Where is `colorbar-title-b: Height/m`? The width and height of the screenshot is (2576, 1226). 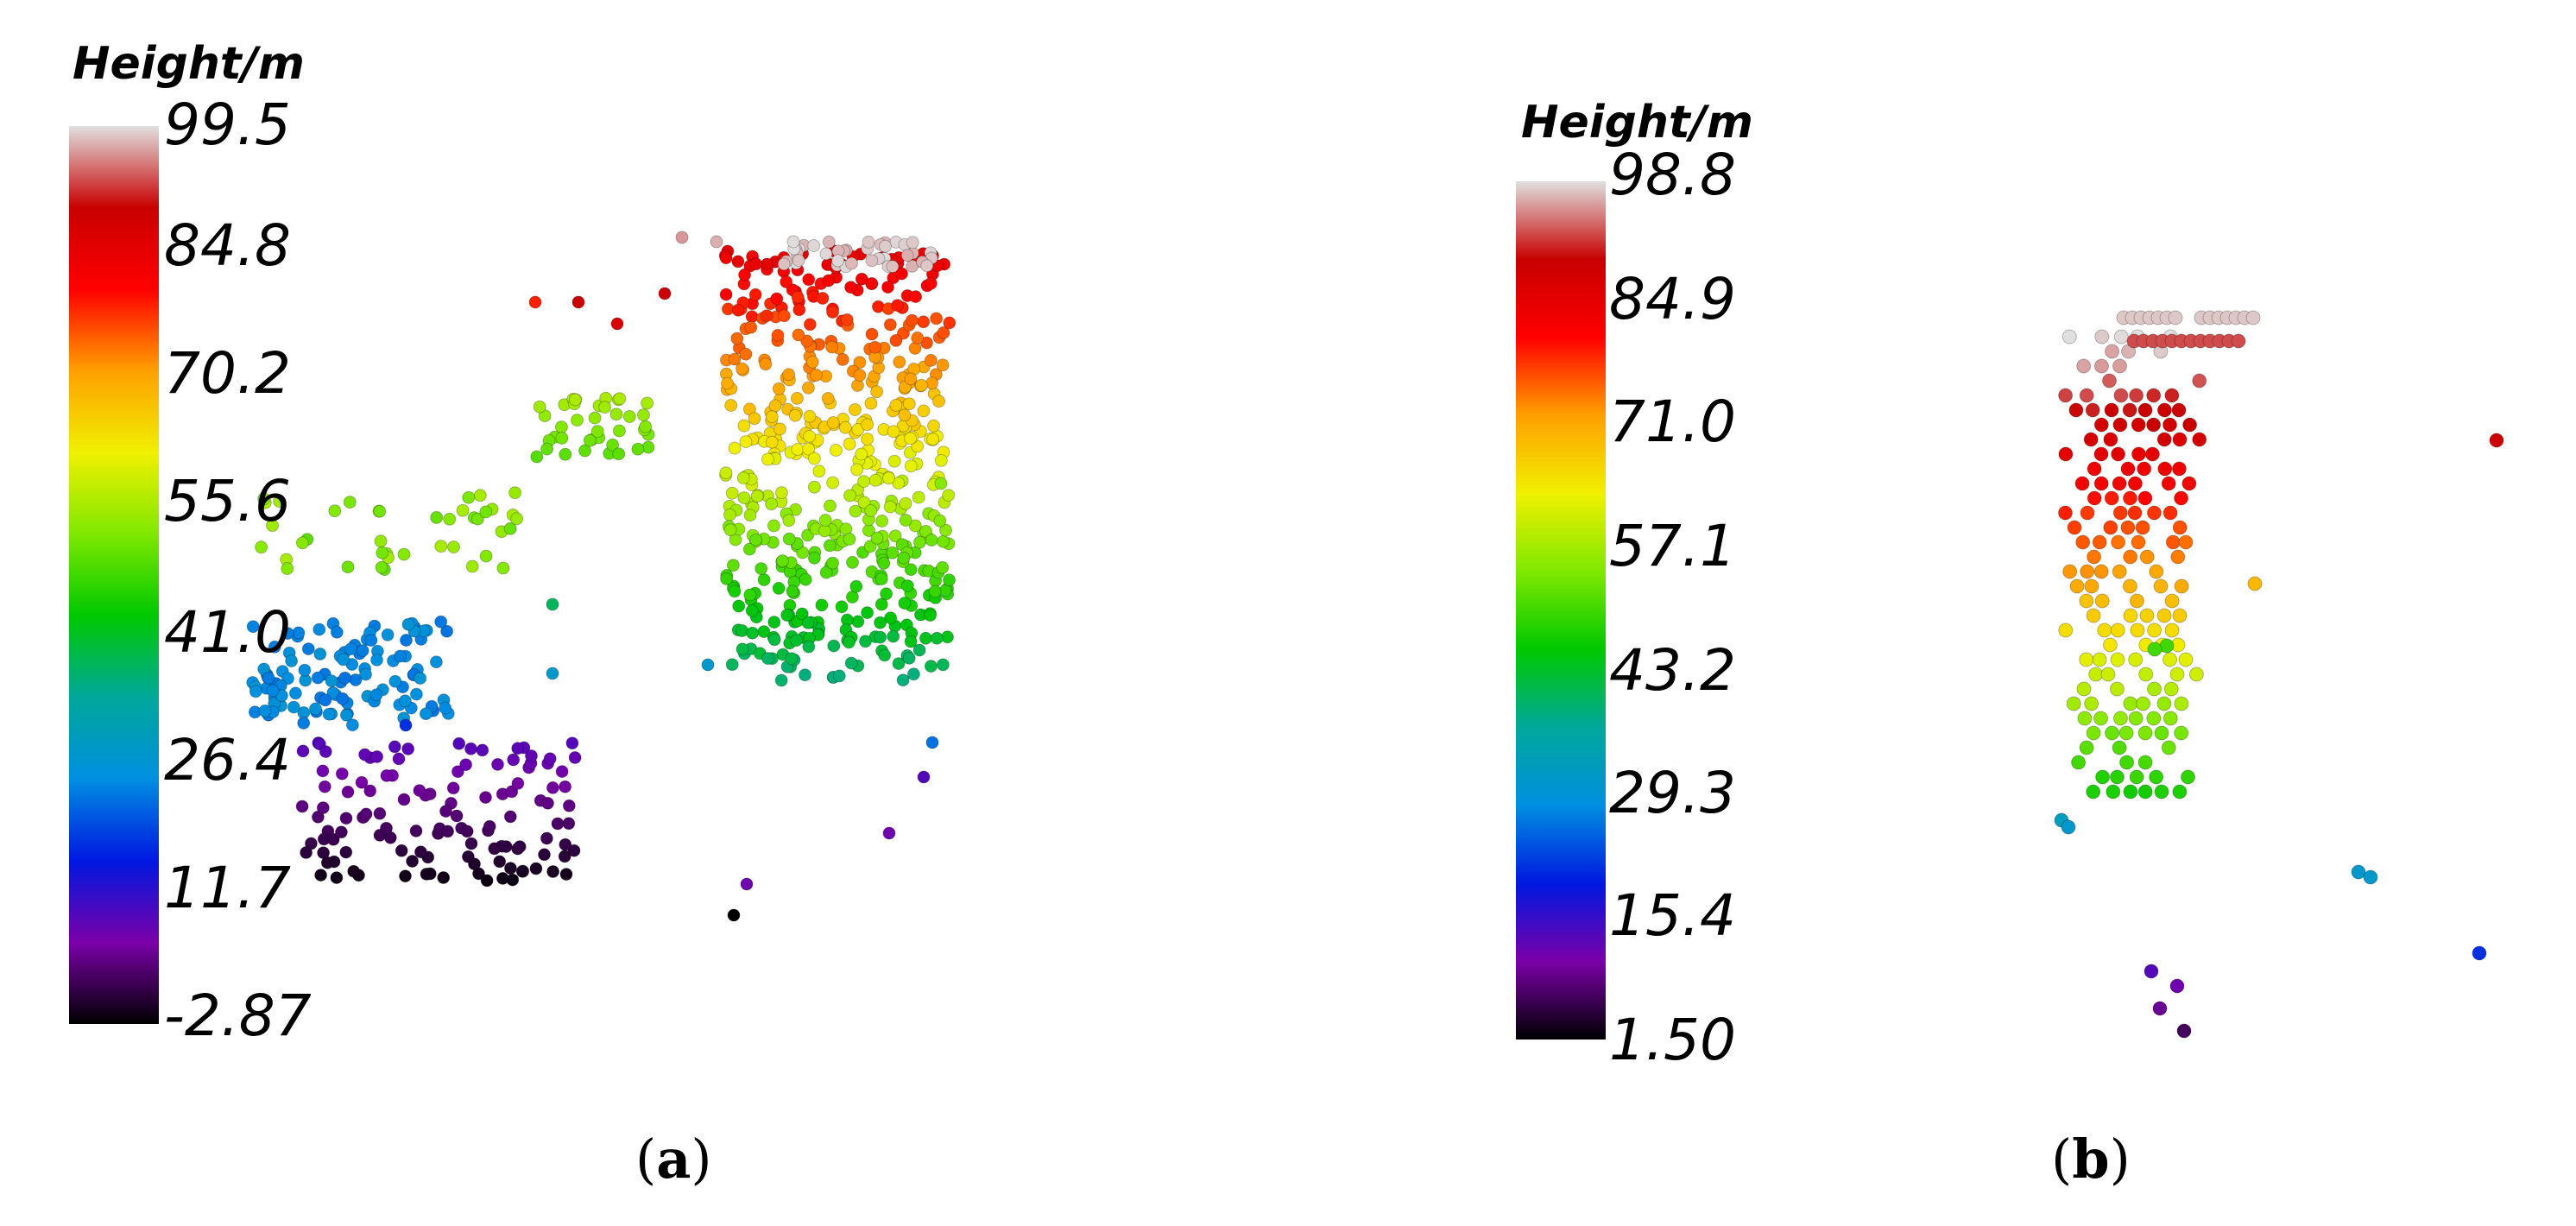 colorbar-title-b: Height/m is located at coordinates (1637, 123).